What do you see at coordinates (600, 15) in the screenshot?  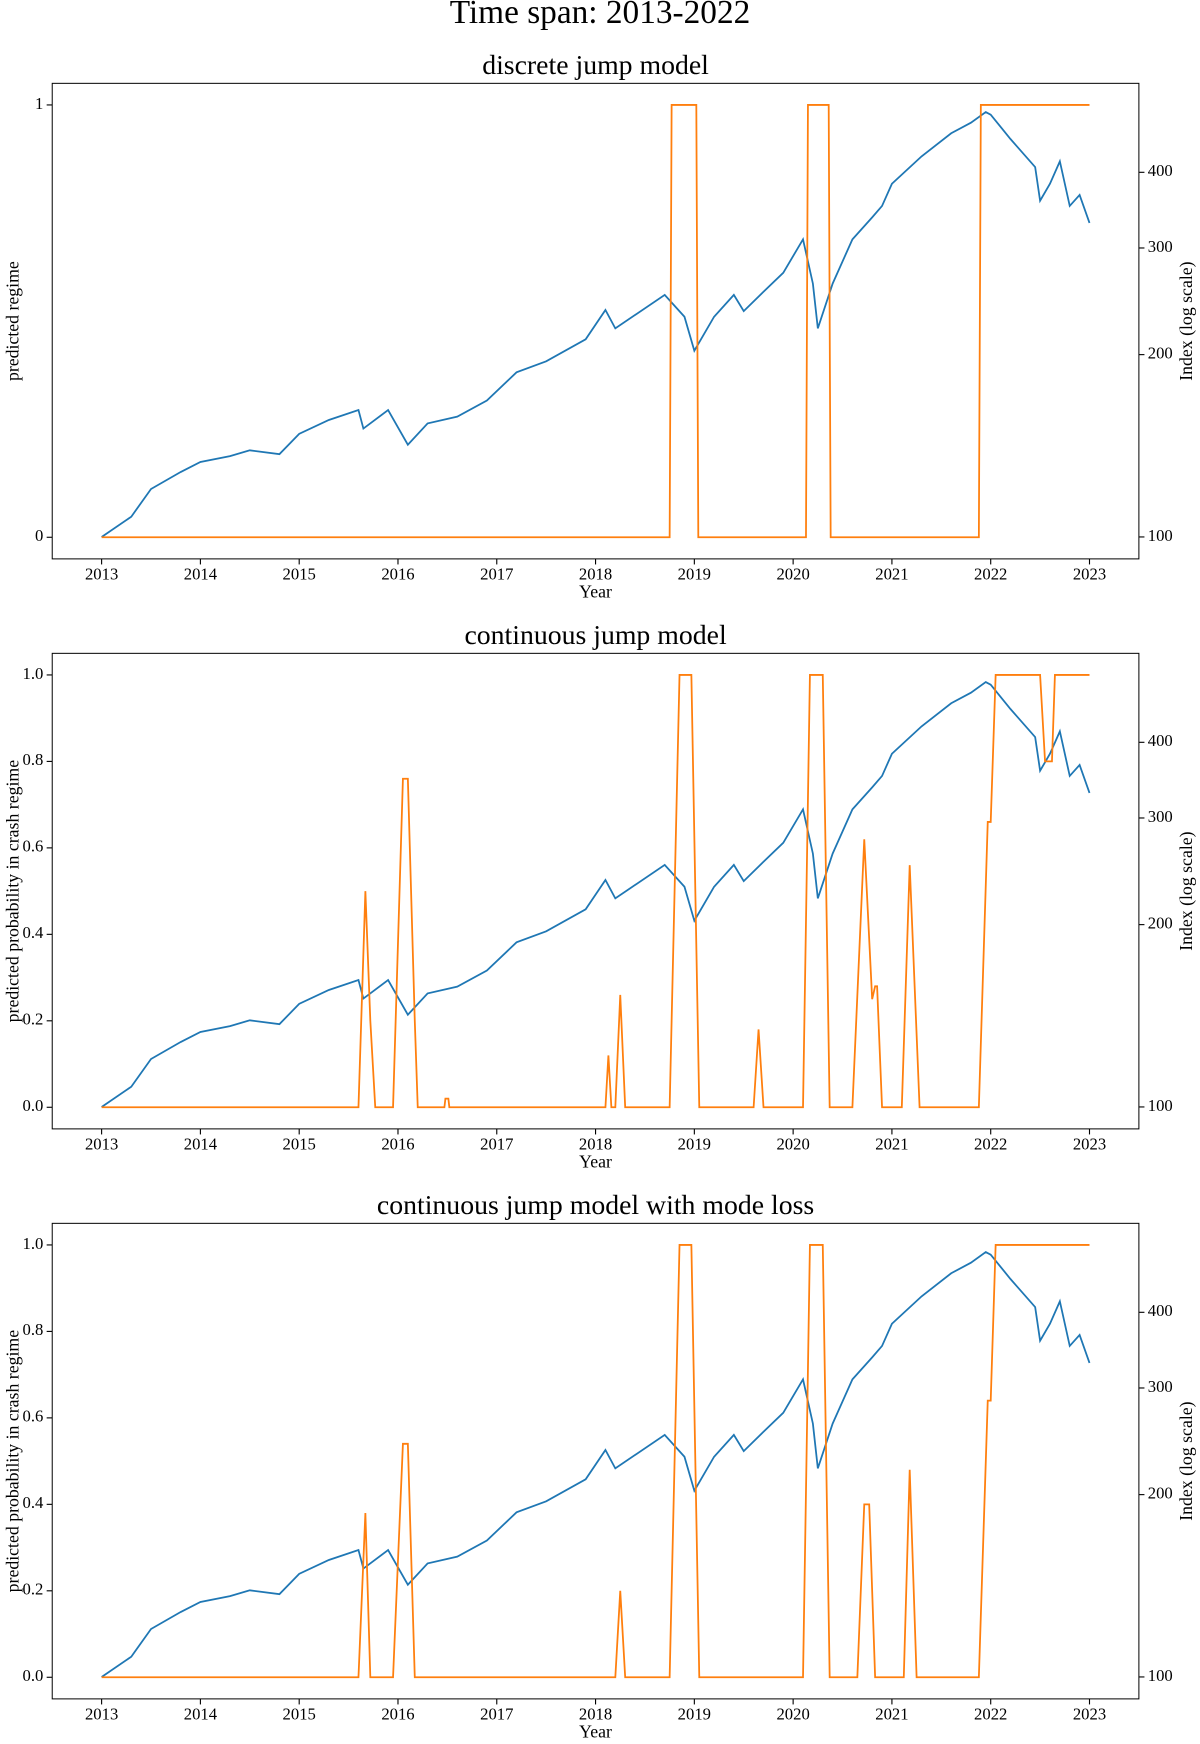 I see `figure-title: Time span: 2013-2022` at bounding box center [600, 15].